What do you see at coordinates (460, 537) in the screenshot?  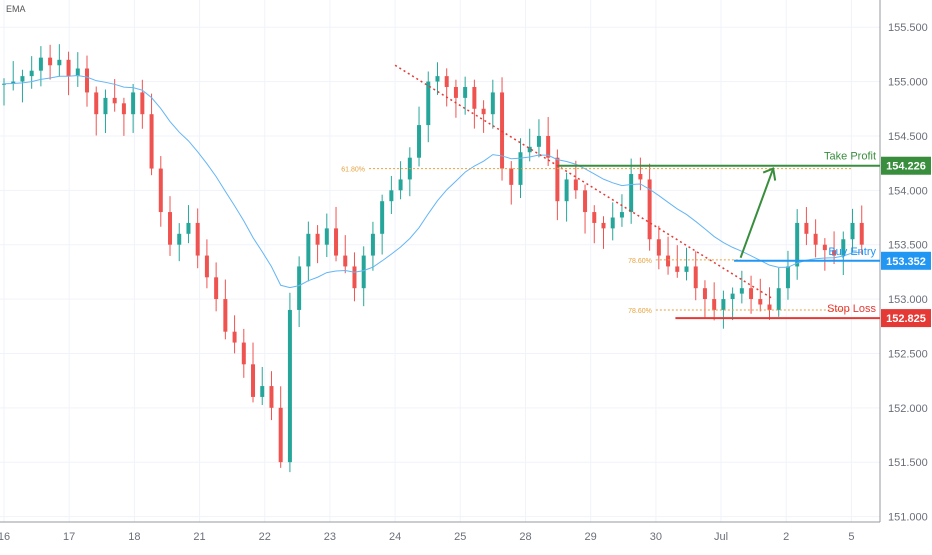 I see `x-tick-label: 25` at bounding box center [460, 537].